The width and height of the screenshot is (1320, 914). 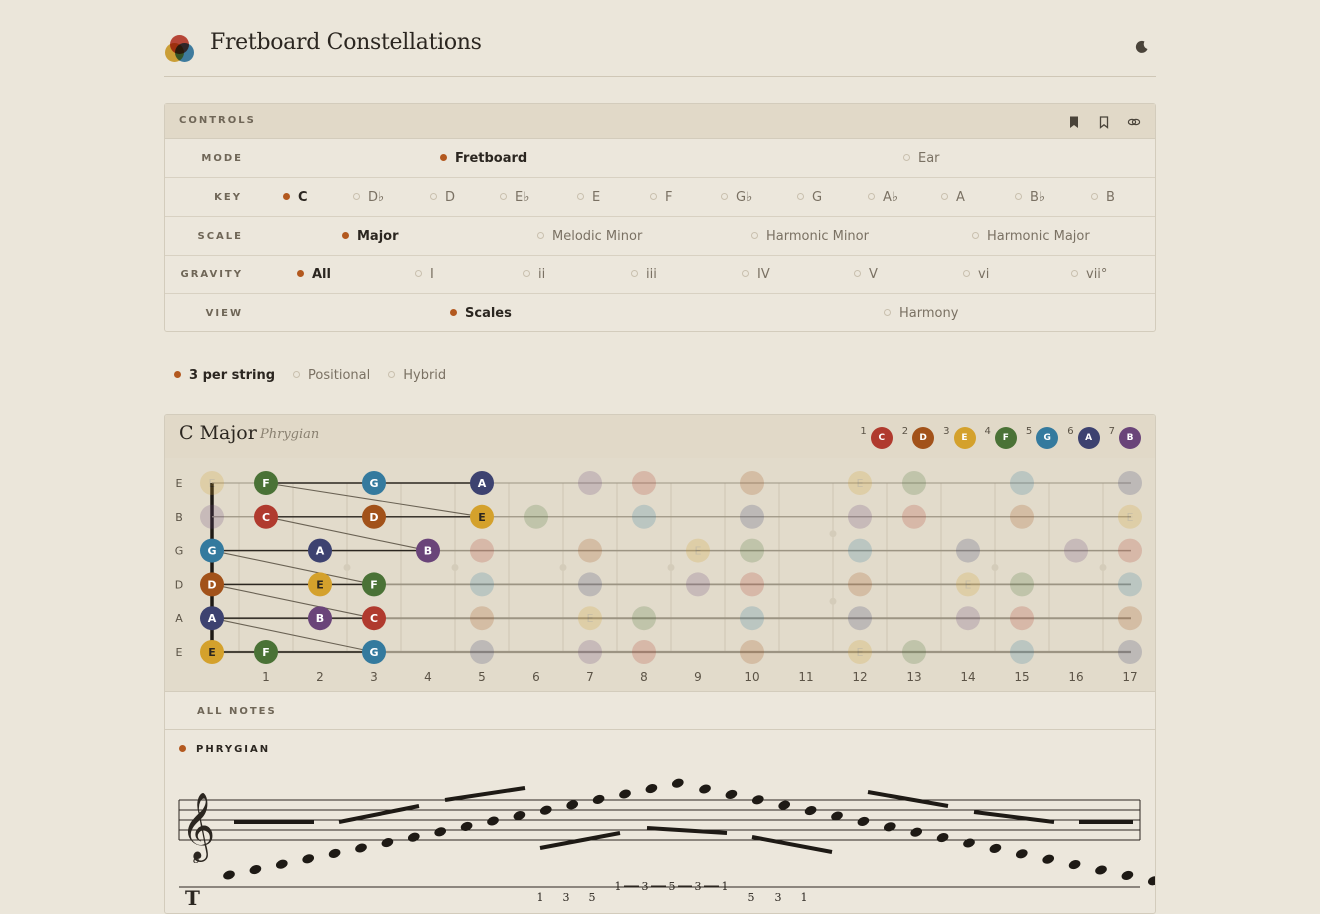 I want to click on link-icon, so click(x=1134, y=121).